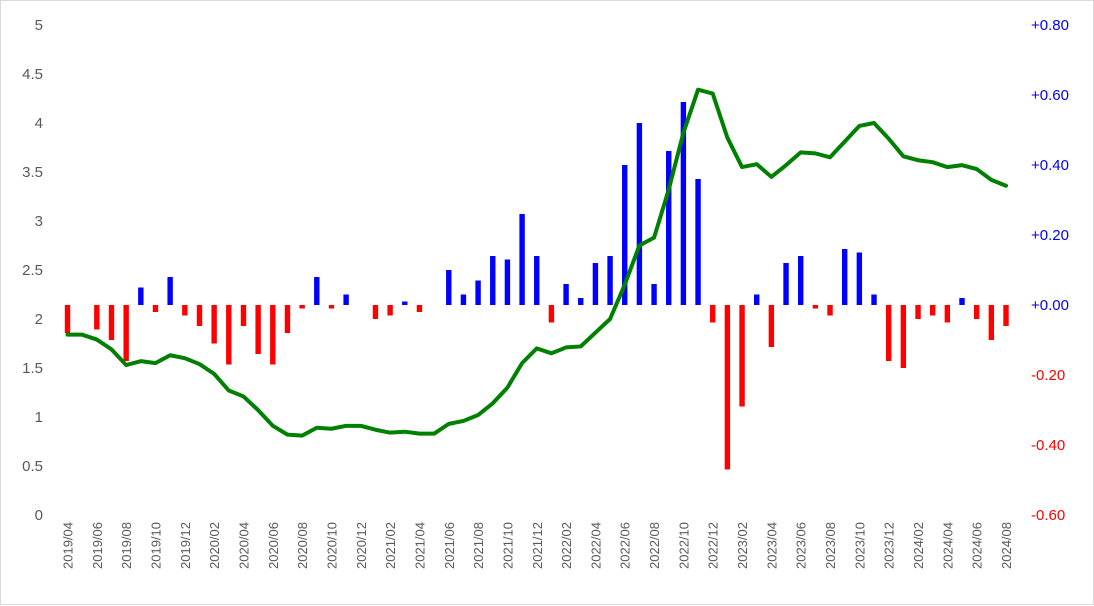 This screenshot has height=606, width=1094. I want to click on bar-2024/01, so click(903, 336).